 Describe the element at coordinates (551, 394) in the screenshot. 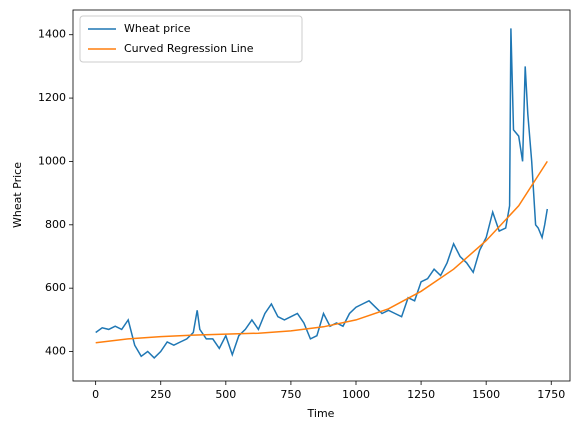

I see `x-tick-label: 1750` at that location.